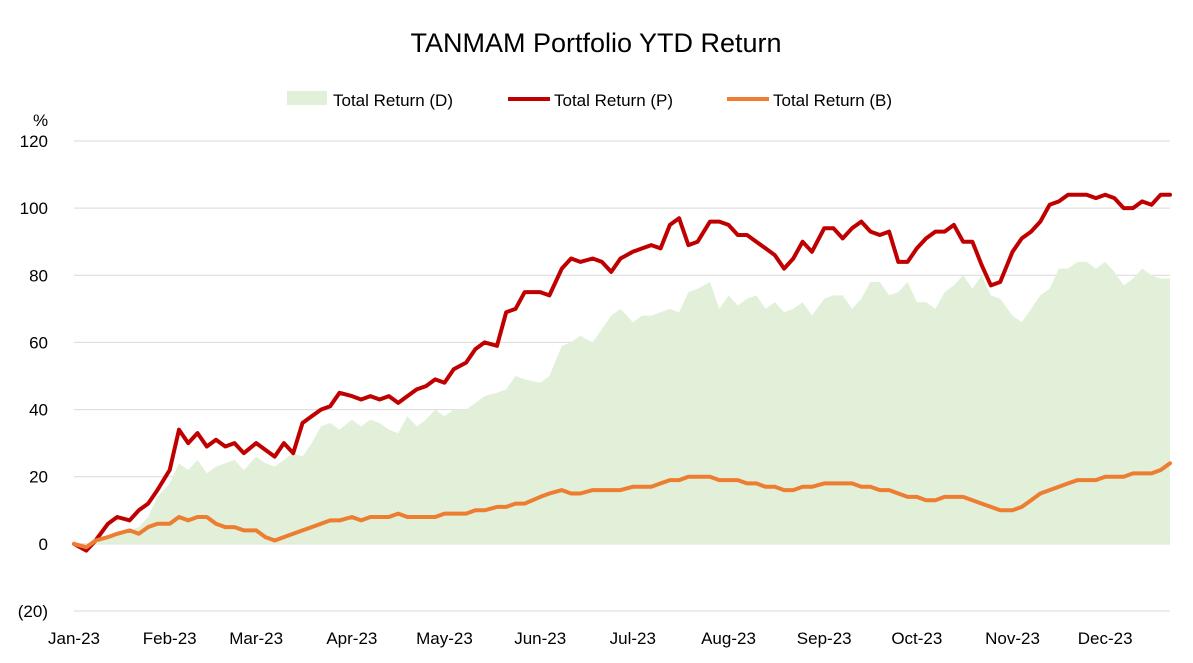 This screenshot has height=663, width=1193. What do you see at coordinates (40, 120) in the screenshot?
I see `y-axis-label: %` at bounding box center [40, 120].